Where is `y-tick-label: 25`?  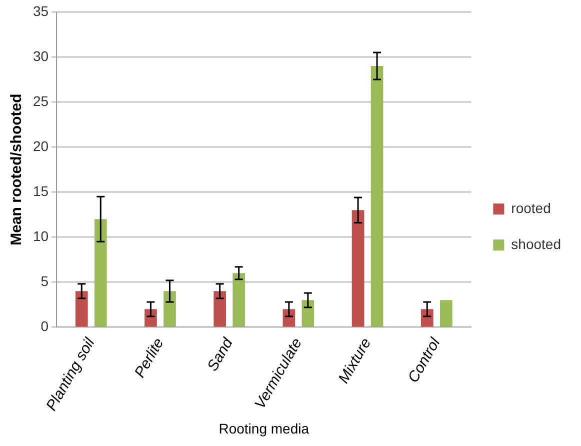 y-tick-label: 25 is located at coordinates (40, 100).